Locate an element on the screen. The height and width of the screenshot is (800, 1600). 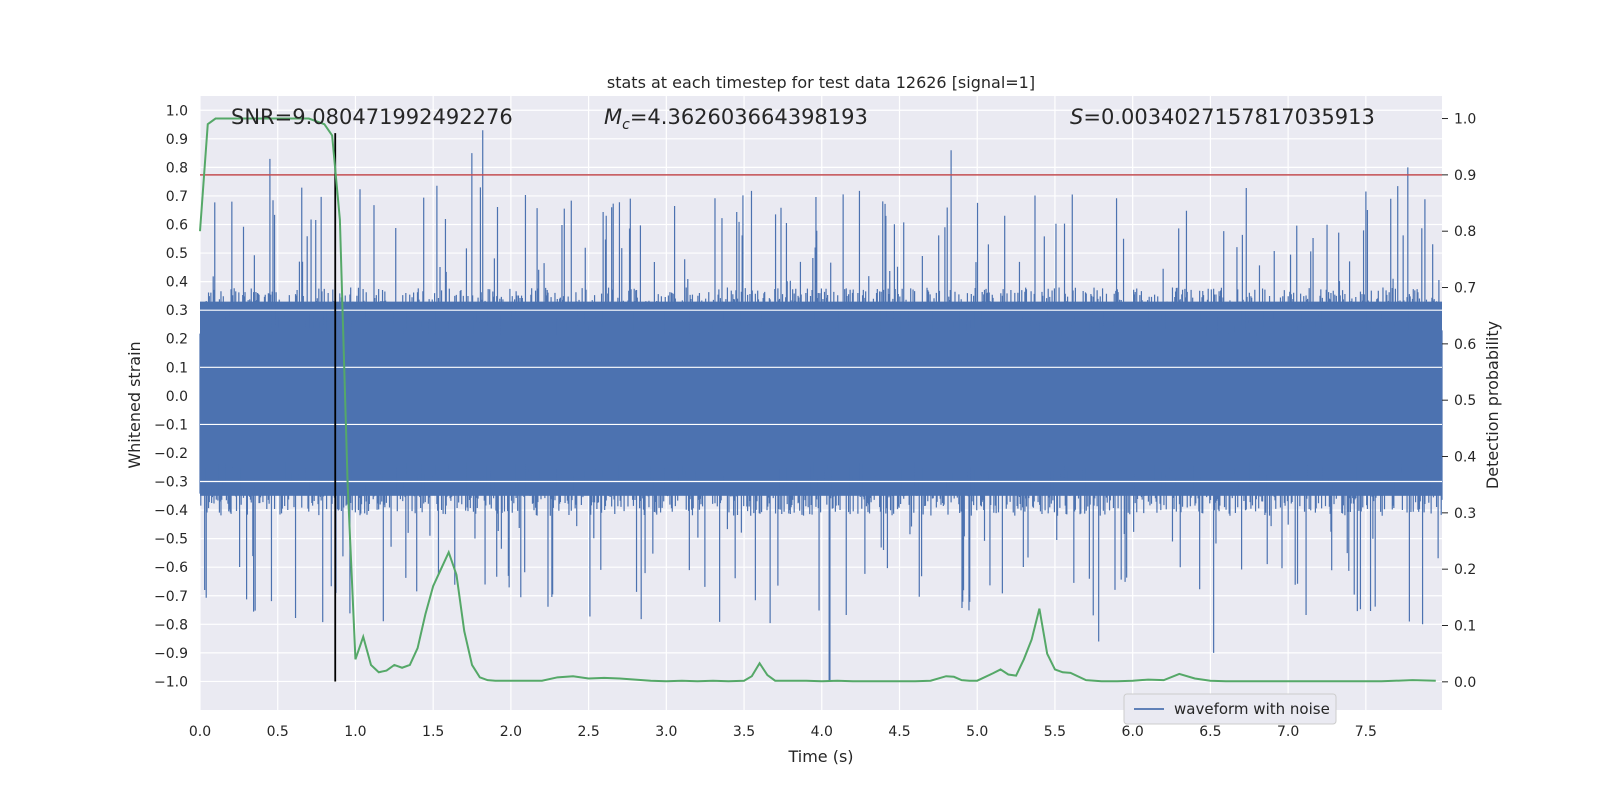
y-tick-label: 0.9 is located at coordinates (177, 140).